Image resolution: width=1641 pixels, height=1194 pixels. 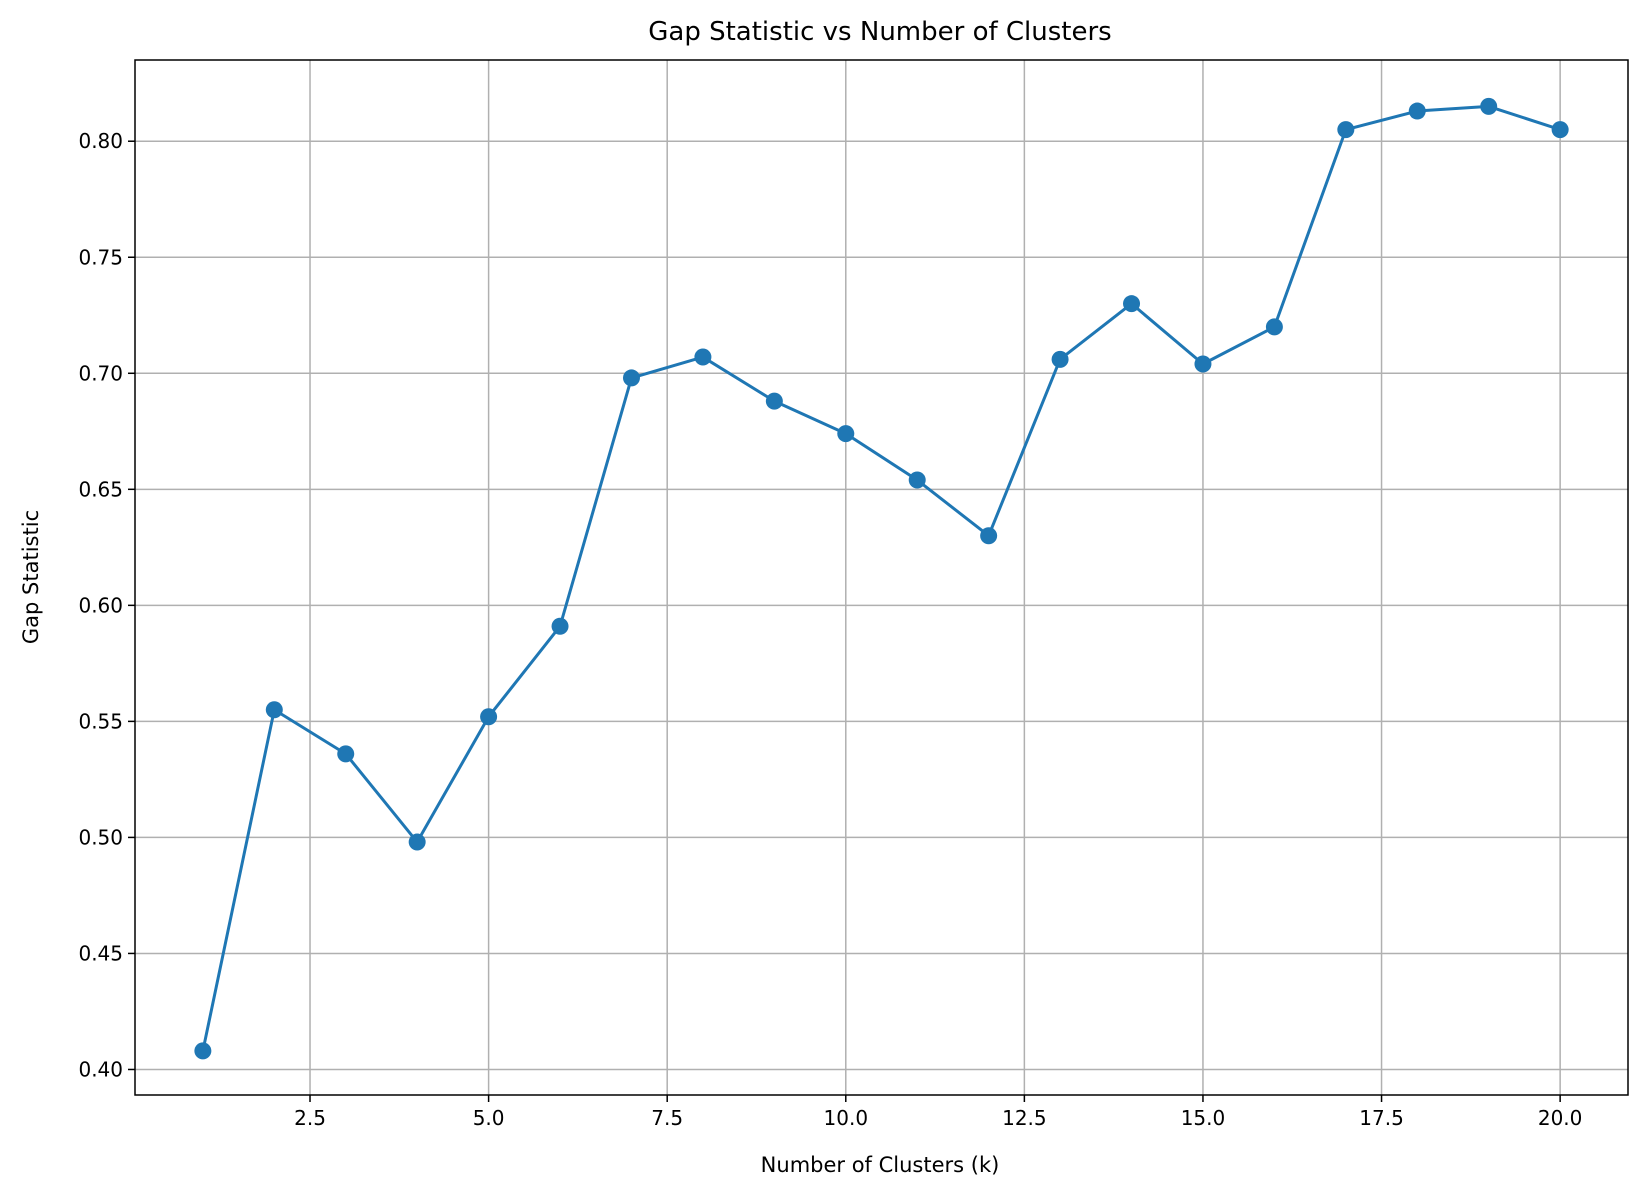 What do you see at coordinates (100, 489) in the screenshot?
I see `y-tick-label: 0.65` at bounding box center [100, 489].